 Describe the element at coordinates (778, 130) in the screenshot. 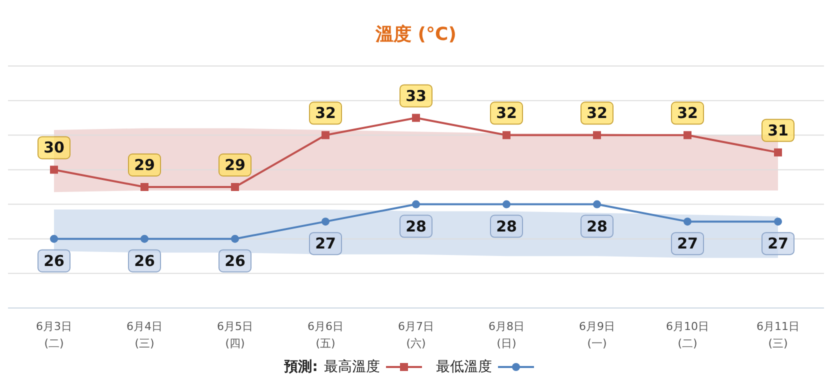

I see `data-label: 31` at that location.